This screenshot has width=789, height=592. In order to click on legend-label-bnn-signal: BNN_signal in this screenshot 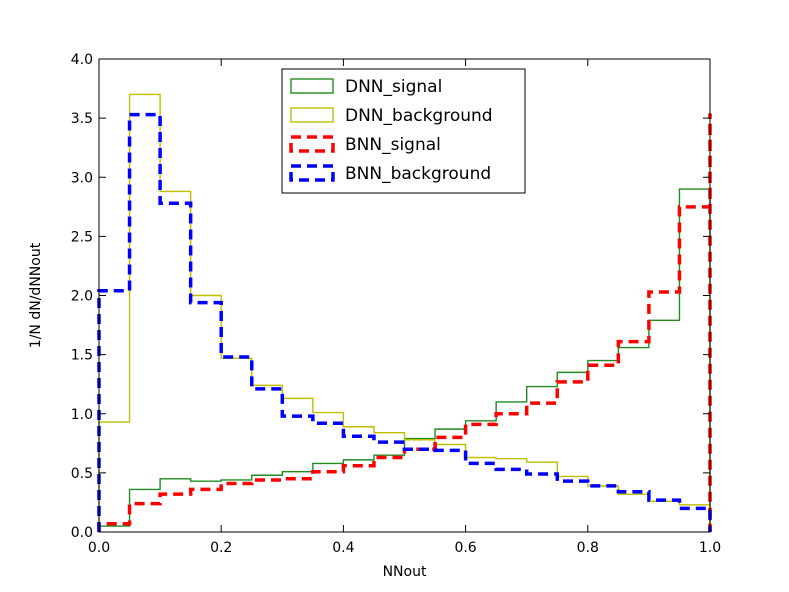, I will do `click(393, 145)`.